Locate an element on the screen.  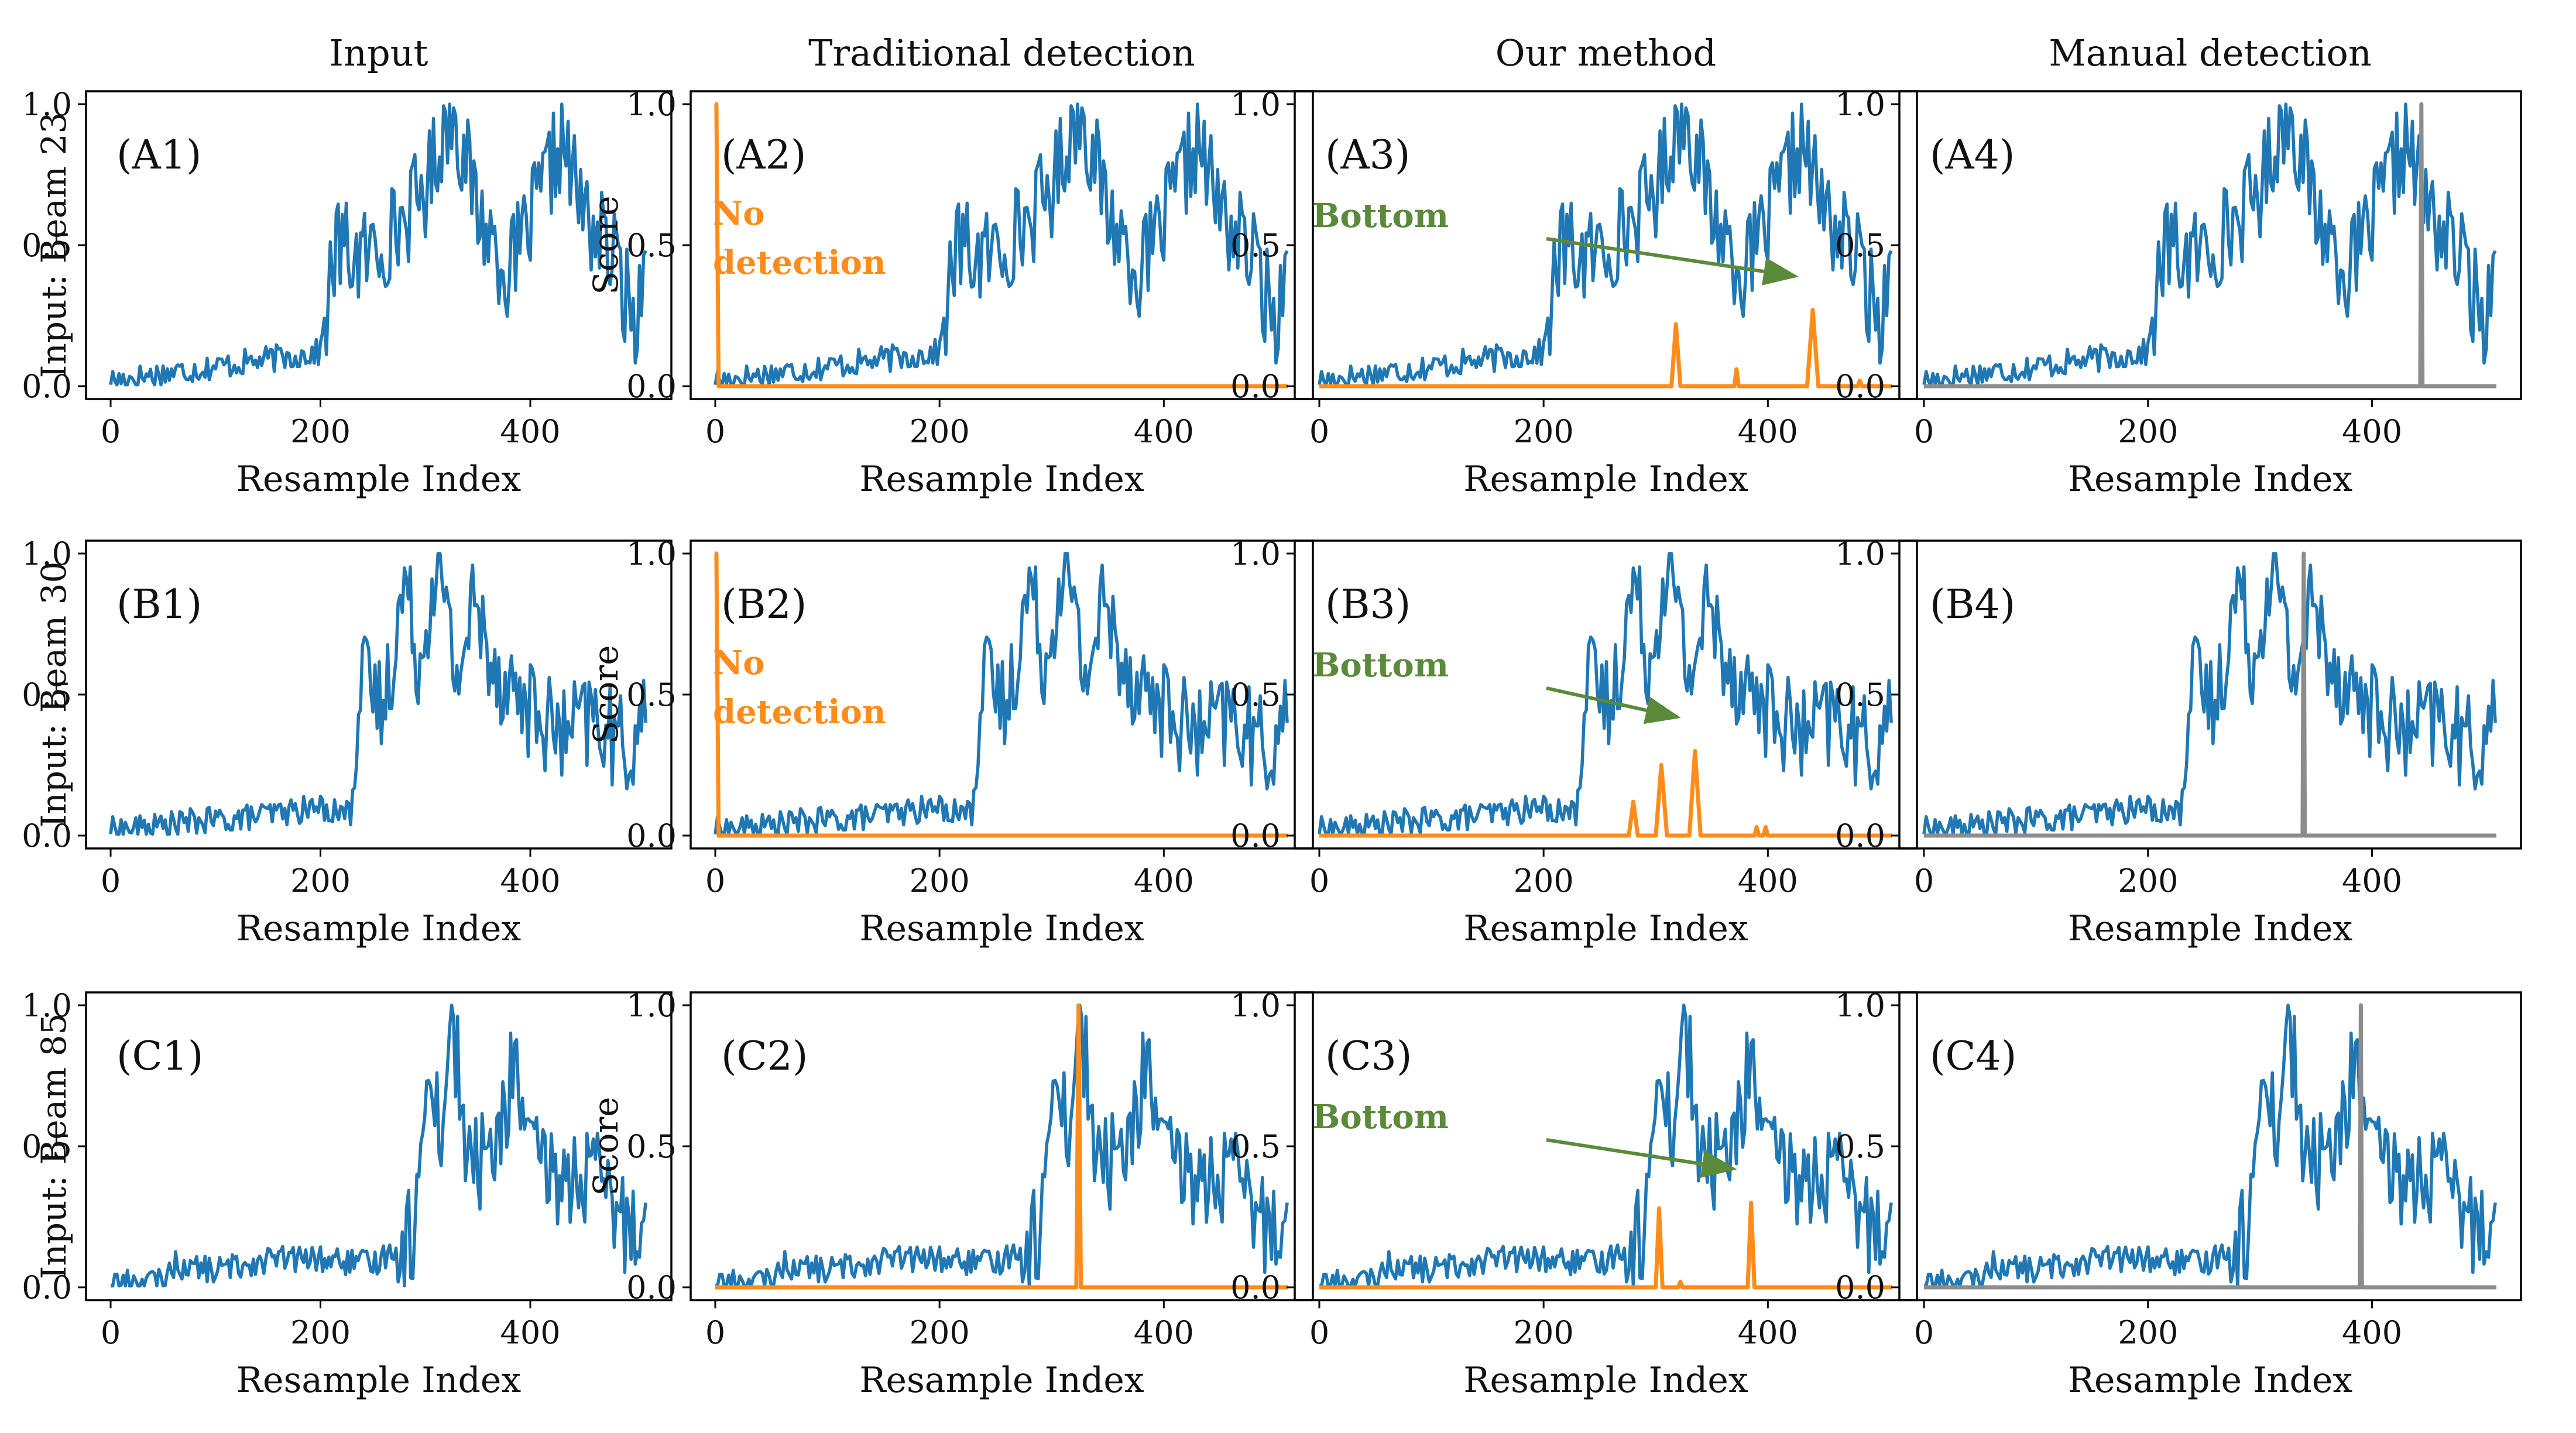
no-detection-annotation: detection is located at coordinates (799, 262).